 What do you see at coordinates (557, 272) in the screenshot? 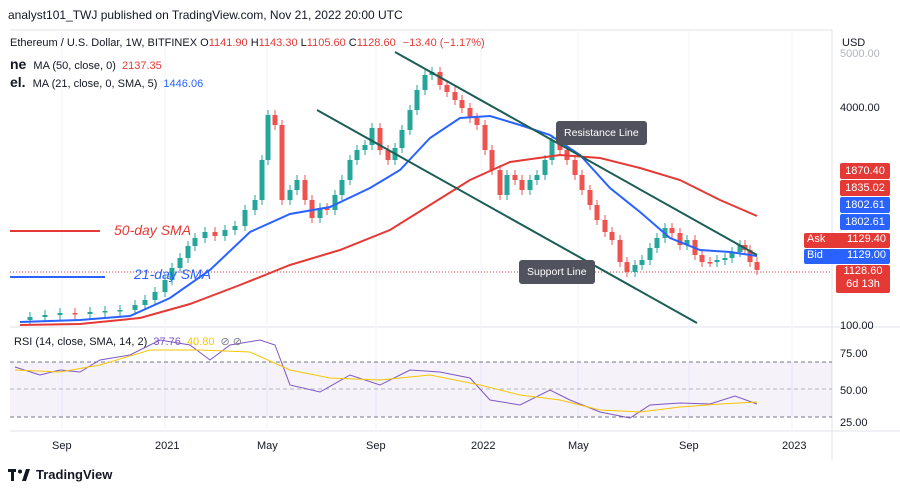
I see `support-callout: Support Line` at bounding box center [557, 272].